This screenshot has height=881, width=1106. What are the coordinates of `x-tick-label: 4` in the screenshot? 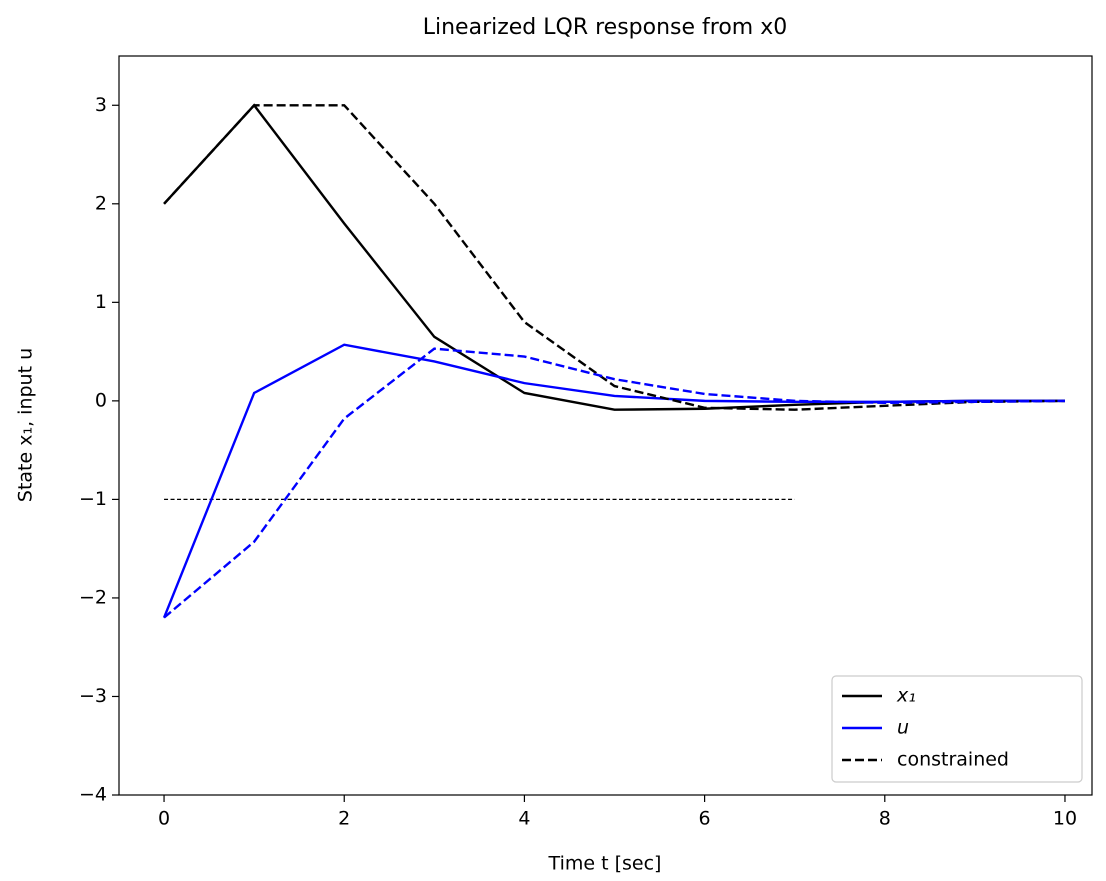 It's located at (524, 819).